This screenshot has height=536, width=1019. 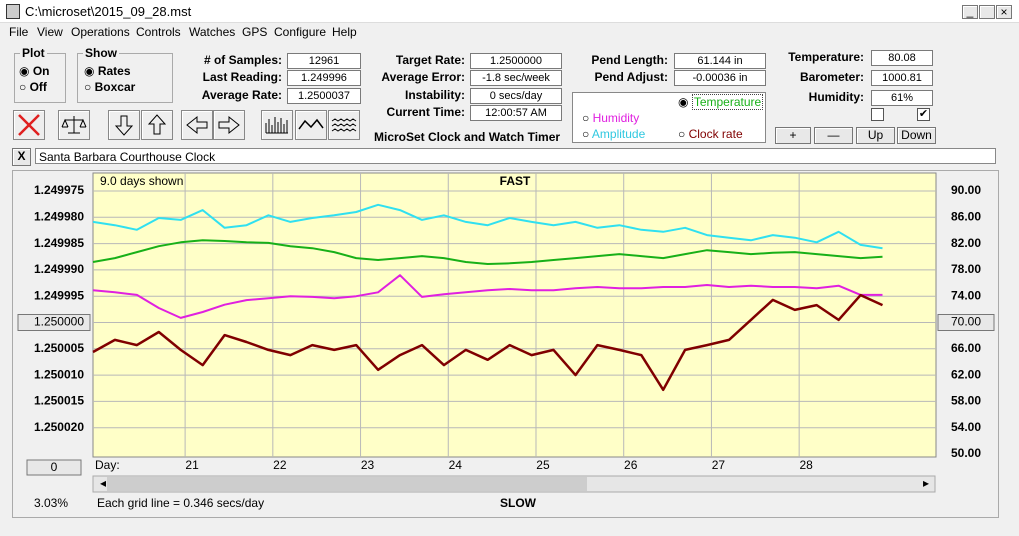 I want to click on title-bar: C:\microset\2015_09_28.mst _ ×, so click(x=509, y=11).